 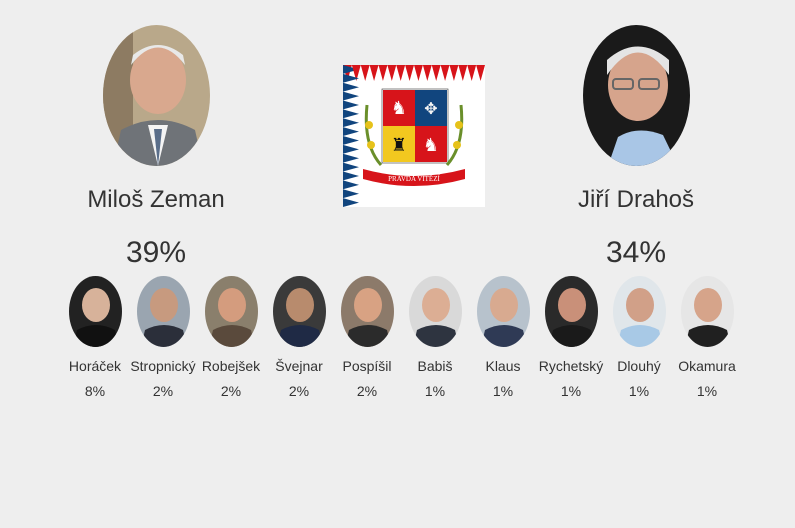 I want to click on minor-candidate: Okamura 1%, so click(x=707, y=337).